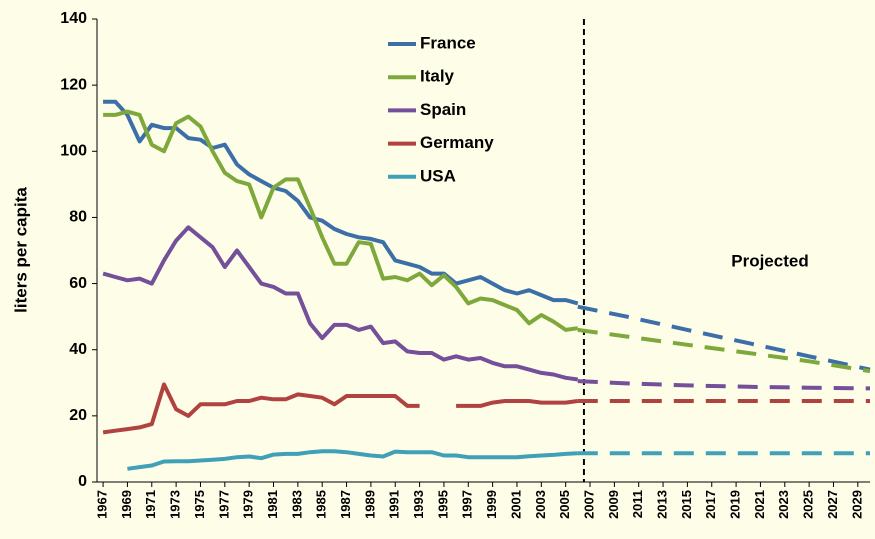  I want to click on x-tick-label: 2005, so click(564, 504).